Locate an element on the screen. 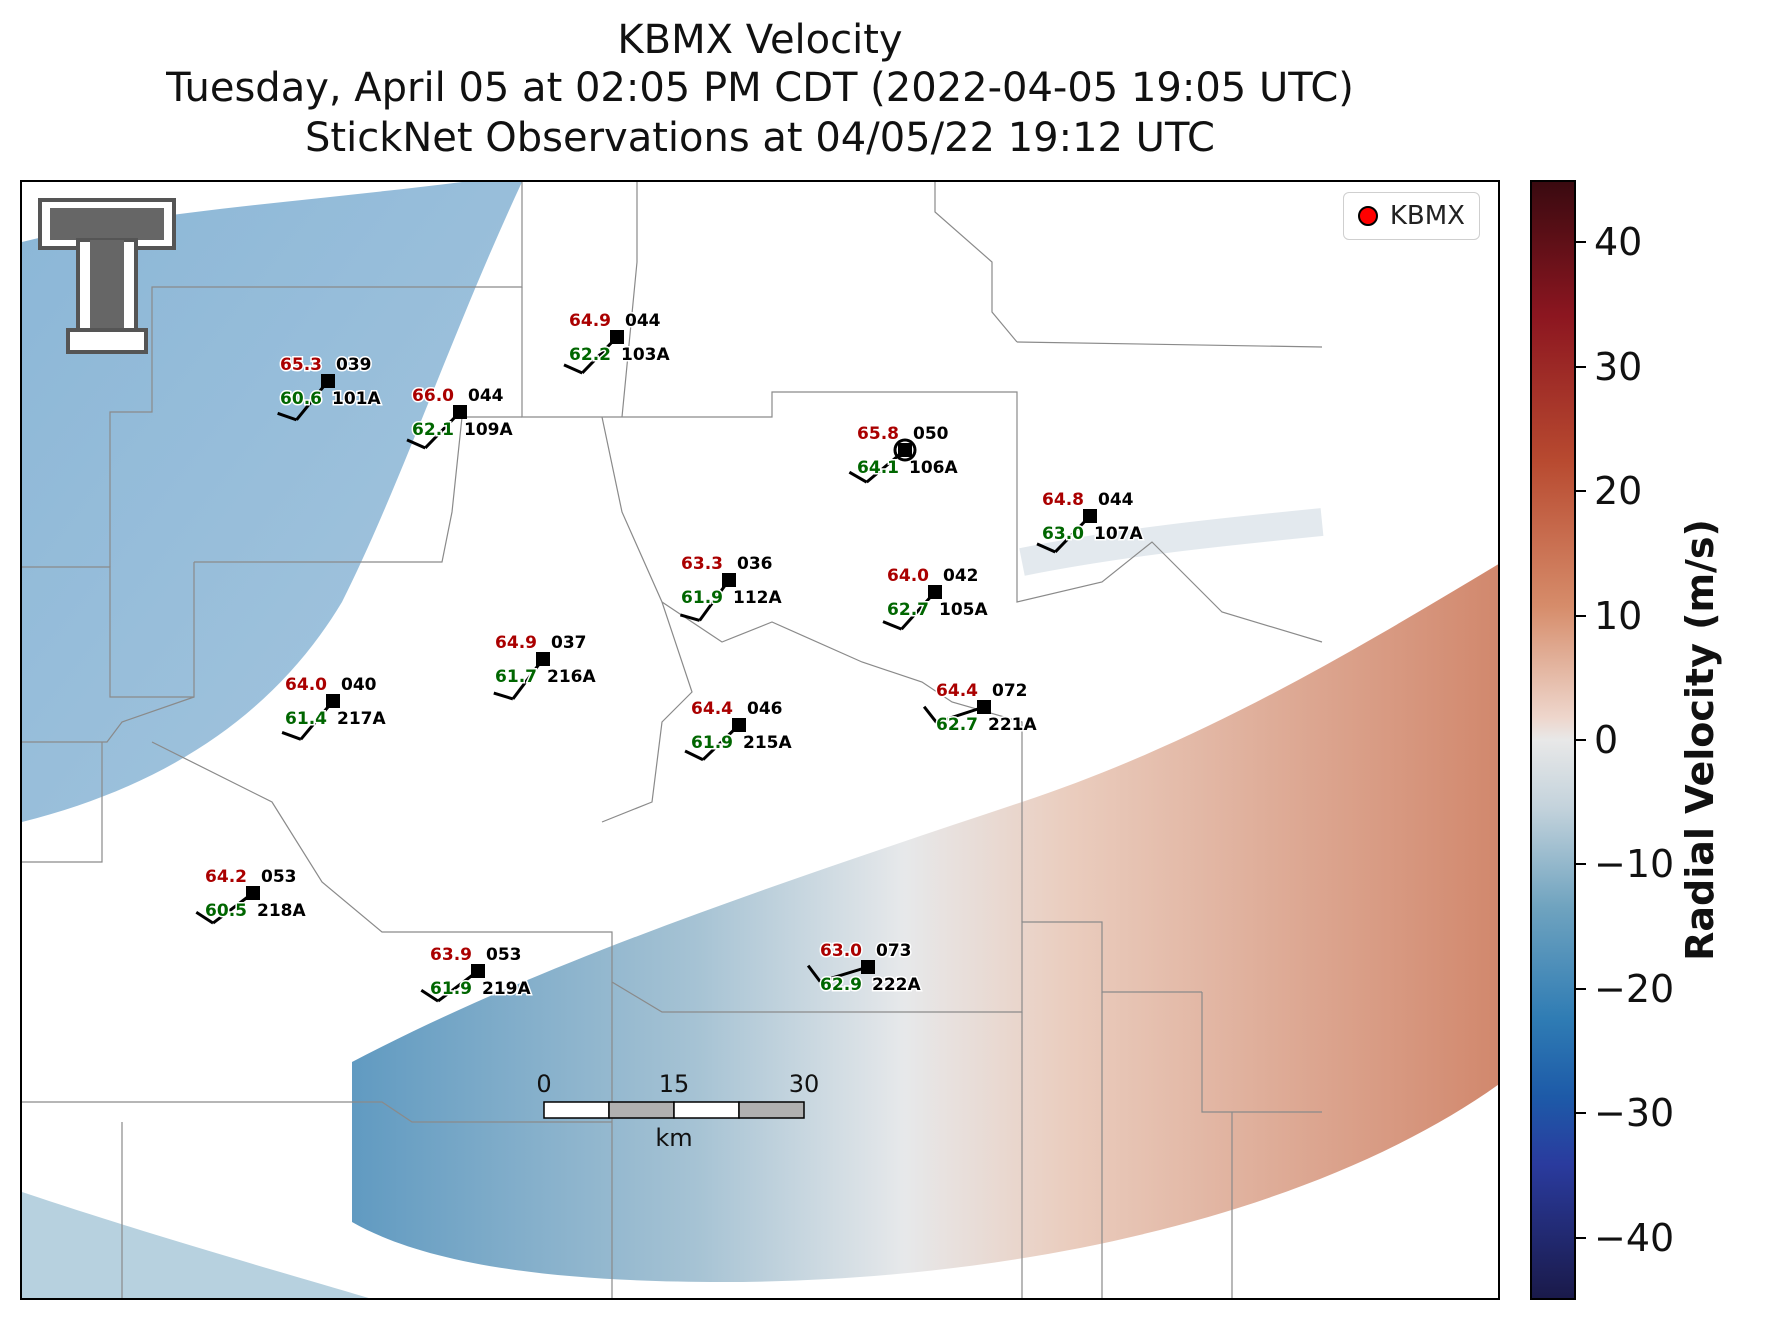  station-plot: 64.2 053 60.5 218A is located at coordinates (251, 895).